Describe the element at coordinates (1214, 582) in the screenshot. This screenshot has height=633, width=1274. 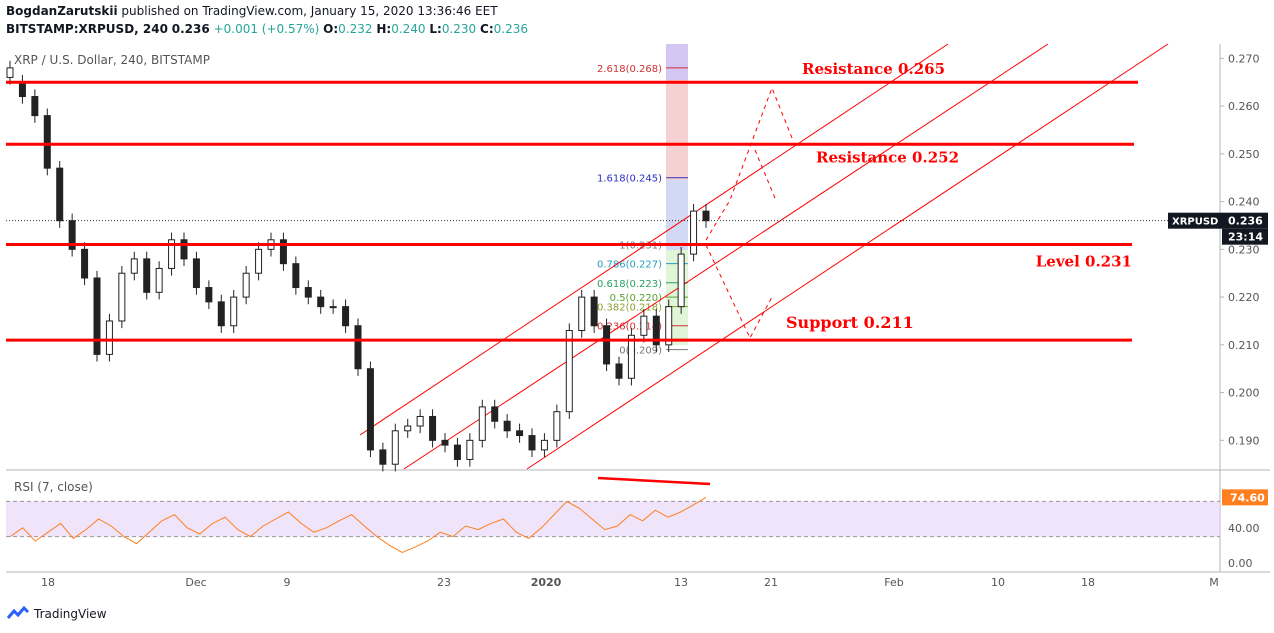
I see `x-tick-label: M` at that location.